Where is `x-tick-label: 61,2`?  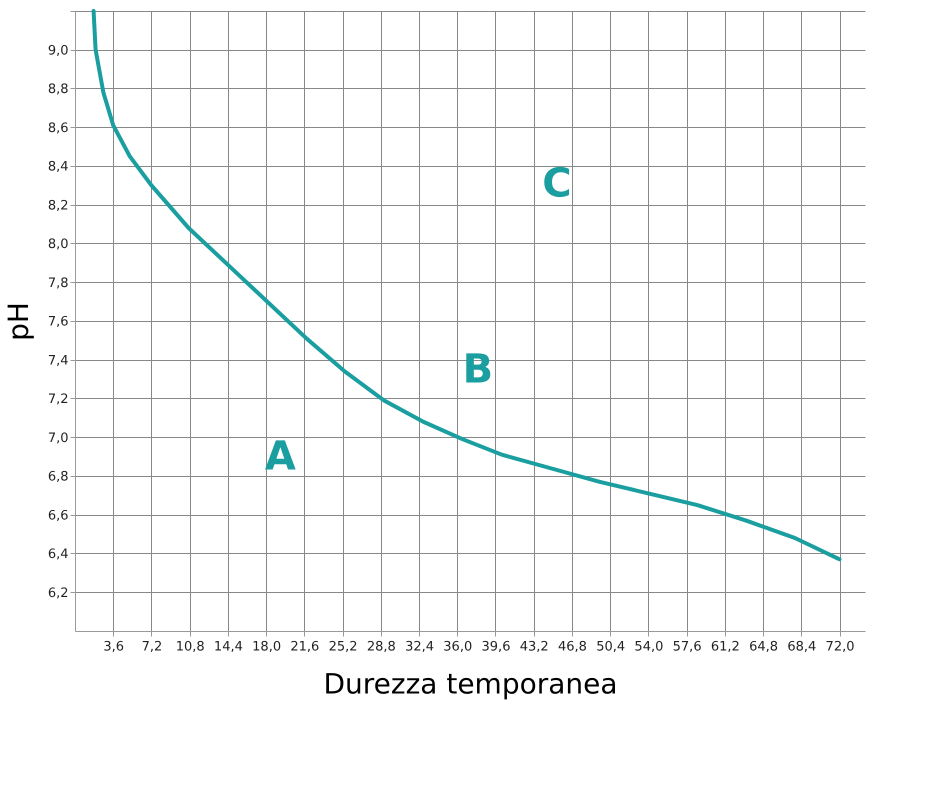
x-tick-label: 61,2 is located at coordinates (725, 647).